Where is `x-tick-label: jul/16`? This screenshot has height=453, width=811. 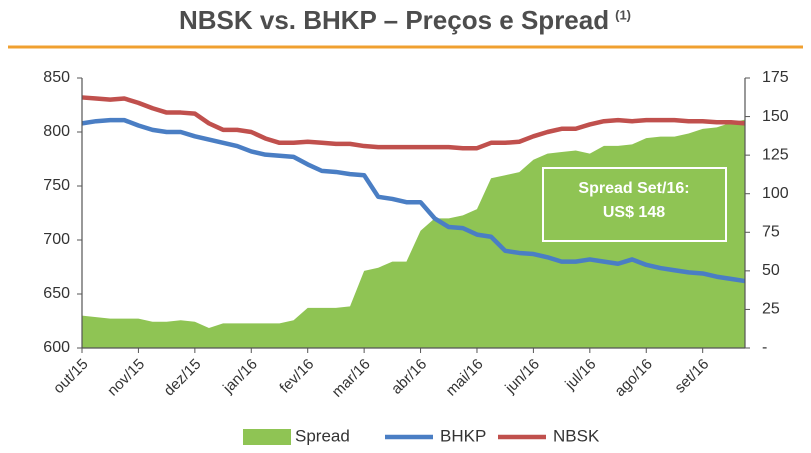
x-tick-label: jul/16 is located at coordinates (580, 375).